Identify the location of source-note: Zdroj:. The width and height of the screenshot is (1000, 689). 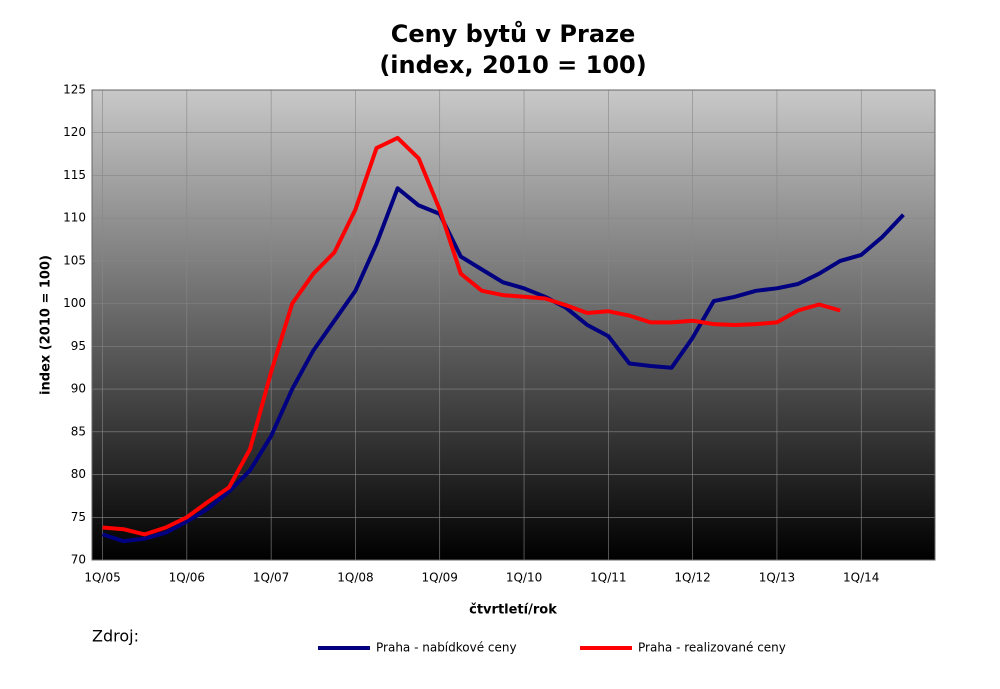
(115, 636).